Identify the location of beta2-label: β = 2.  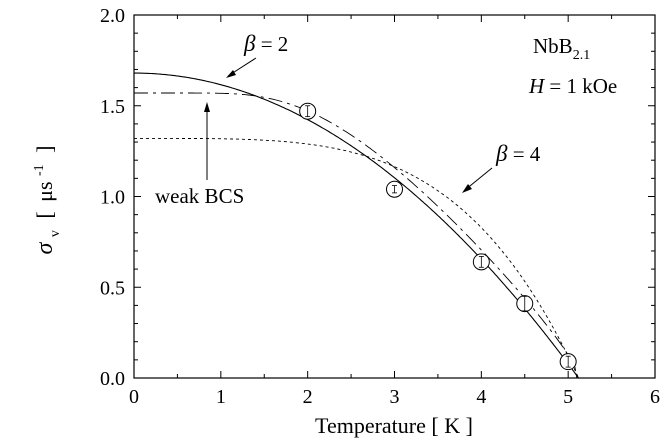
(265, 43).